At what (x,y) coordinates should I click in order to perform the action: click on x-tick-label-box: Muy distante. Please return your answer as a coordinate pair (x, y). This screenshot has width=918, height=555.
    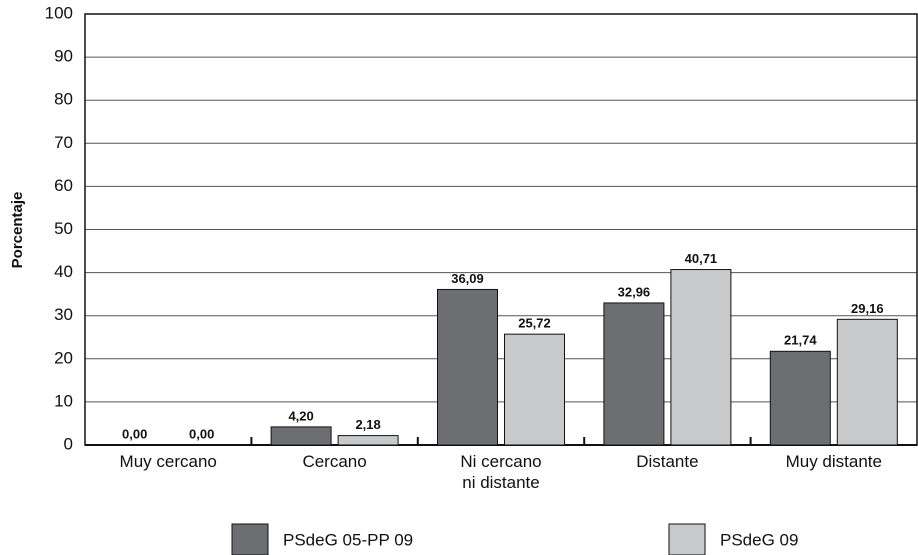
    Looking at the image, I should click on (833, 461).